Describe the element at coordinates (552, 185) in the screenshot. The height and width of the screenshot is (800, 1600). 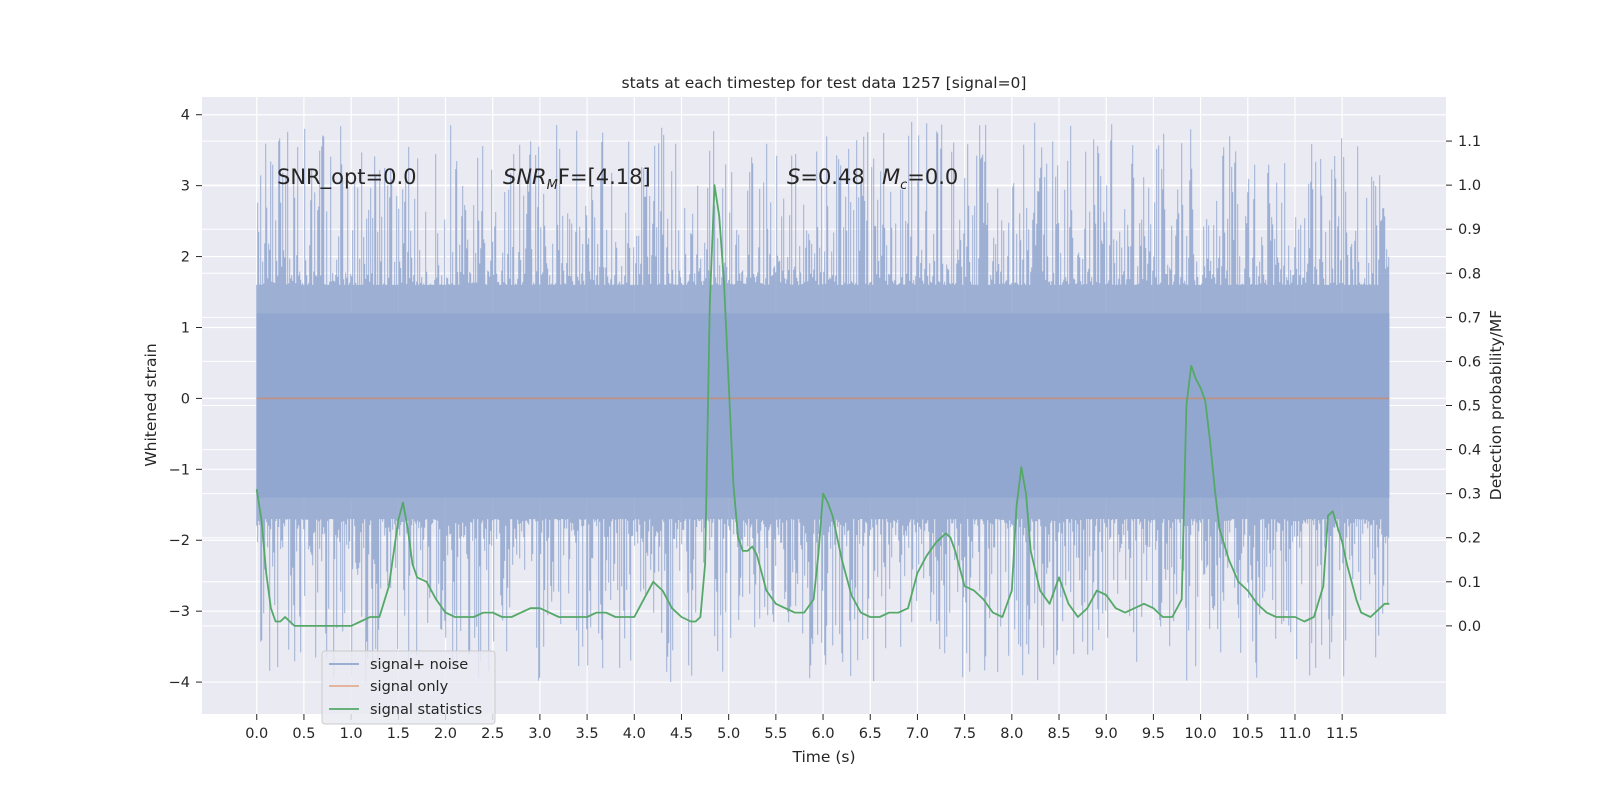
I see `snr-mf-subscript: M` at that location.